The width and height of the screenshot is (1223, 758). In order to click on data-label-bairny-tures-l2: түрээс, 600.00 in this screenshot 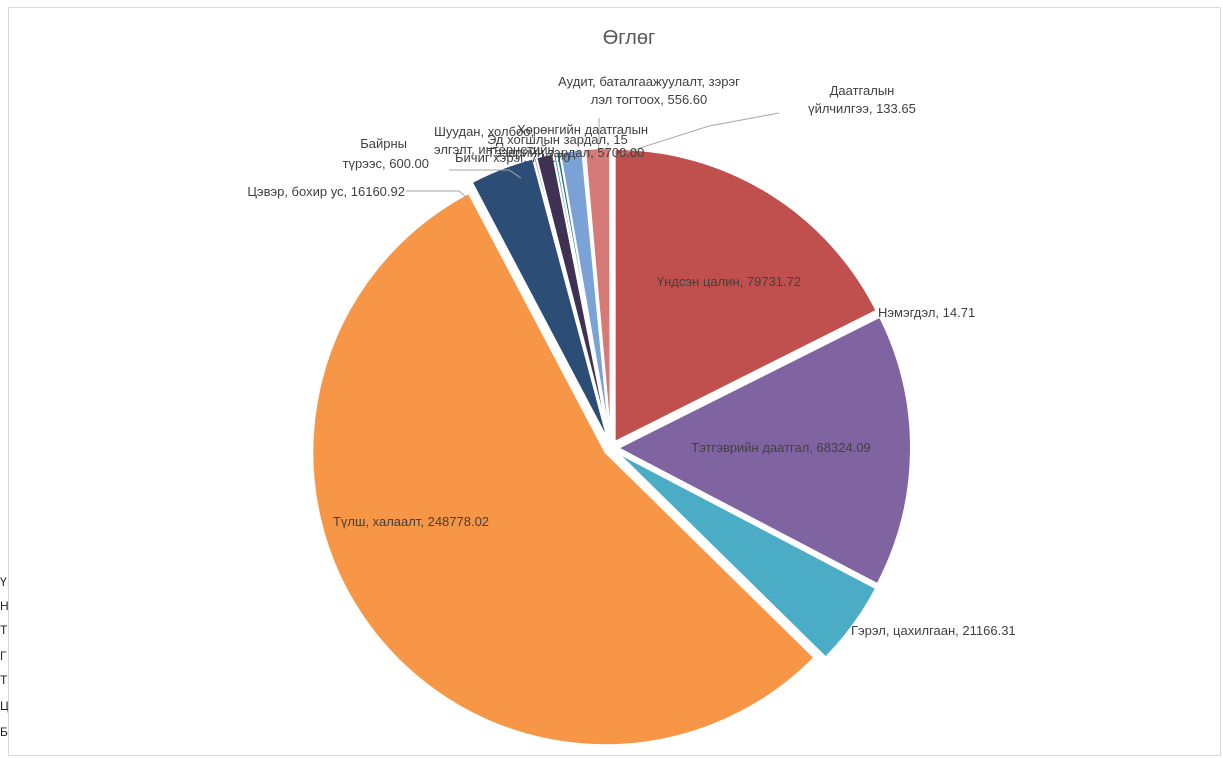, I will do `click(386, 163)`.